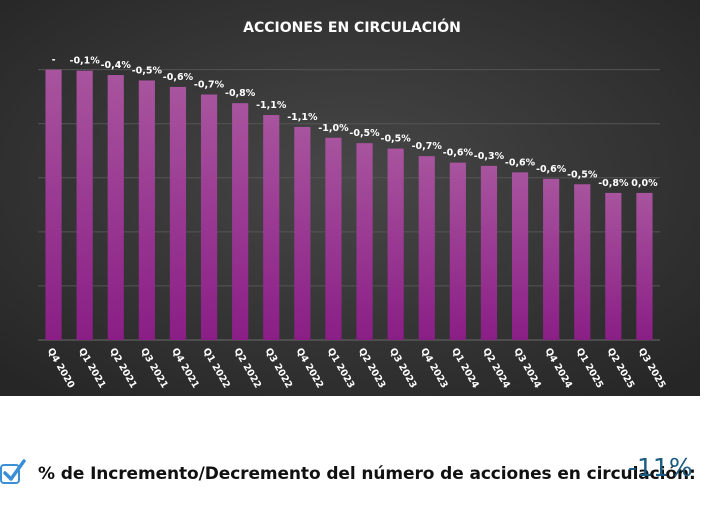  What do you see at coordinates (85, 61) in the screenshot?
I see `data-label: -0,1%` at bounding box center [85, 61].